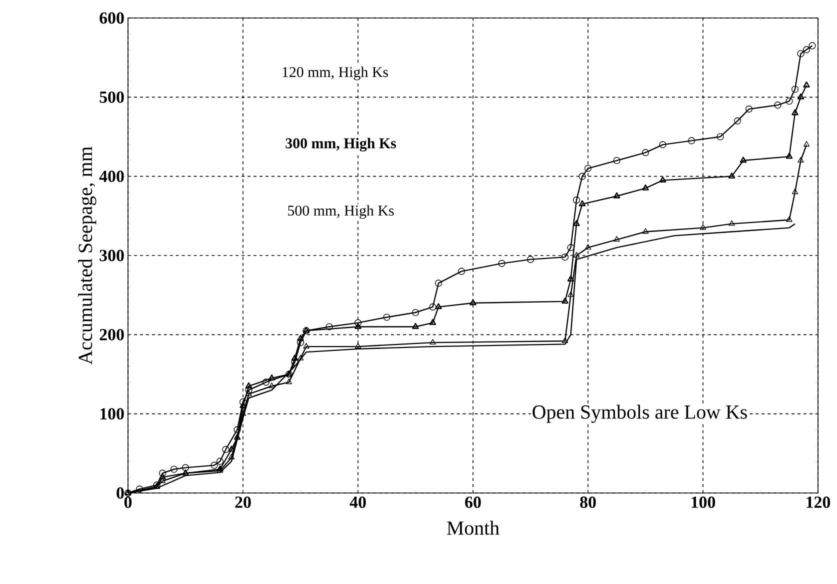 This screenshot has width=837, height=584. What do you see at coordinates (111, 176) in the screenshot?
I see `y-tick-label: 400` at bounding box center [111, 176].